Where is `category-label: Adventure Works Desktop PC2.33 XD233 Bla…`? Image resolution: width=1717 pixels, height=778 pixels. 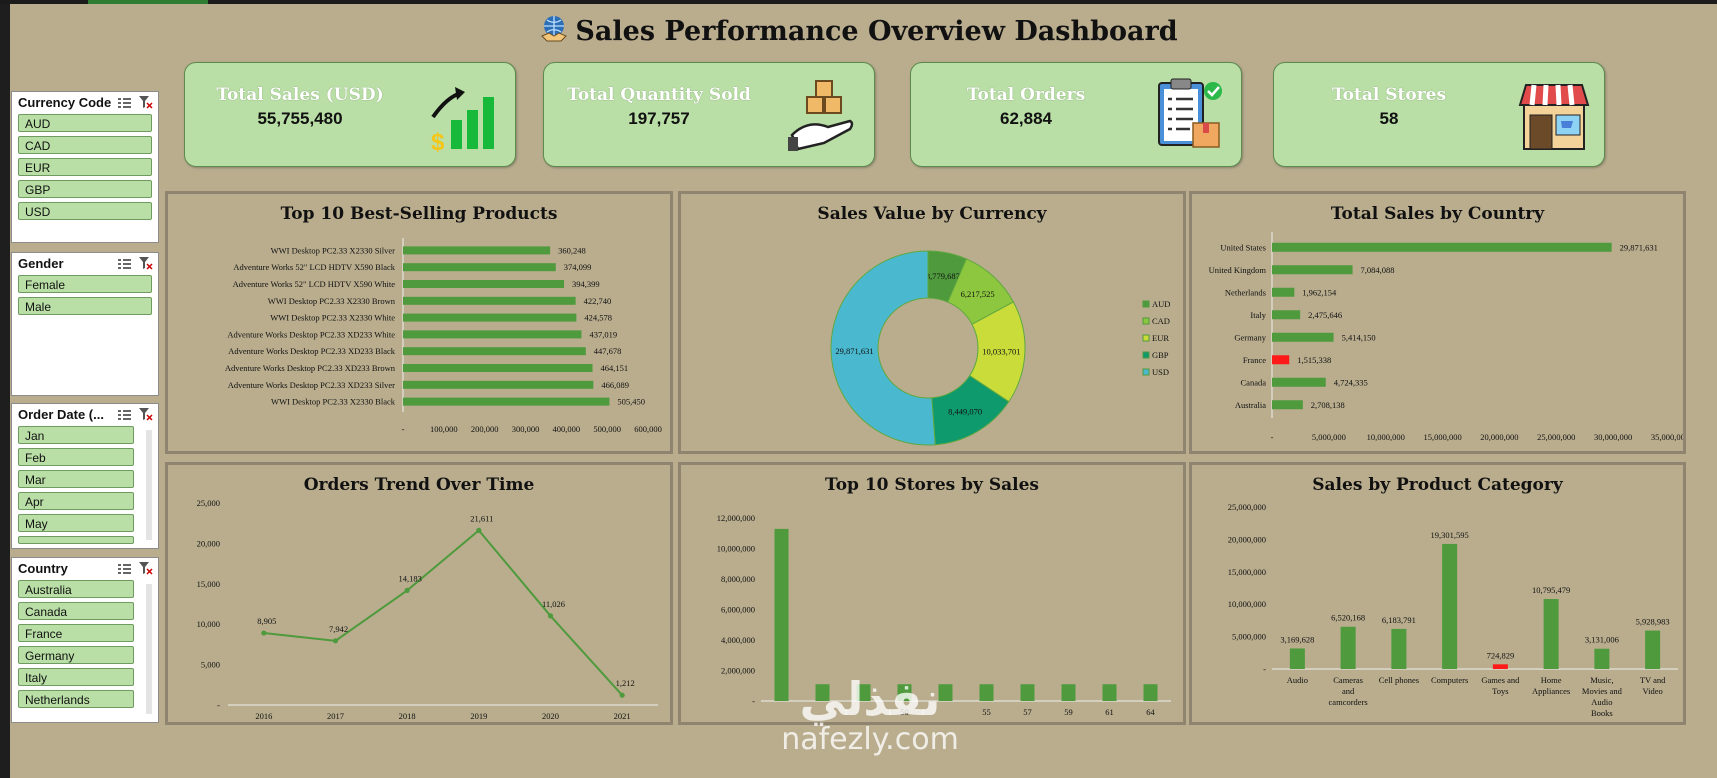
category-label: Adventure Works Desktop PC2.33 XD233 Bla… is located at coordinates (312, 351).